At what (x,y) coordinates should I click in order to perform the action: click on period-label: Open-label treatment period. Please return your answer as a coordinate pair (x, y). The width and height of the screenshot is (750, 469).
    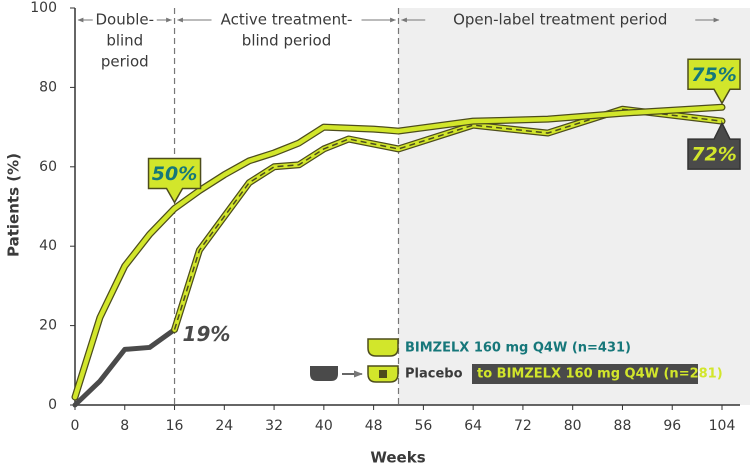
    Looking at the image, I should click on (560, 20).